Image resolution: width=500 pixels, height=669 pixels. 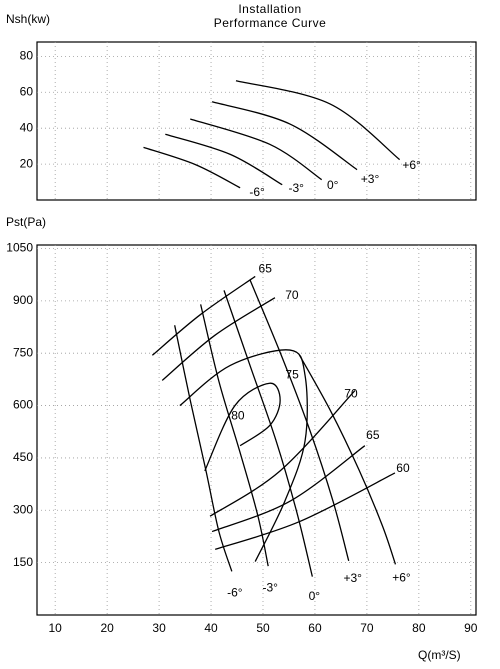 What do you see at coordinates (26, 222) in the screenshot?
I see `y-axis-label: Pst(Pa)` at bounding box center [26, 222].